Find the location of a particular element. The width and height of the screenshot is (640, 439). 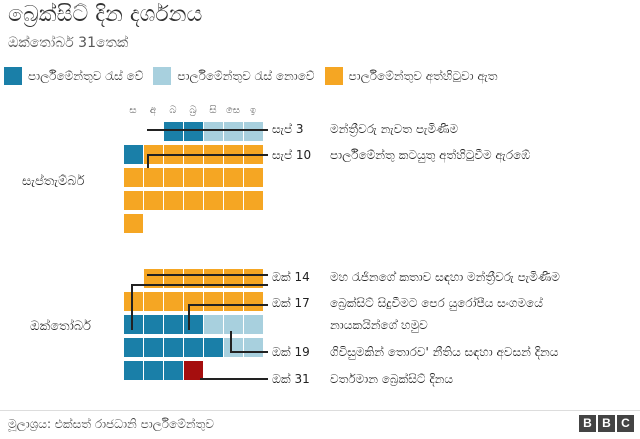

legend-item-sitting: පාර්ලිමේන්තුව රැස් වේ is located at coordinates (73, 76).